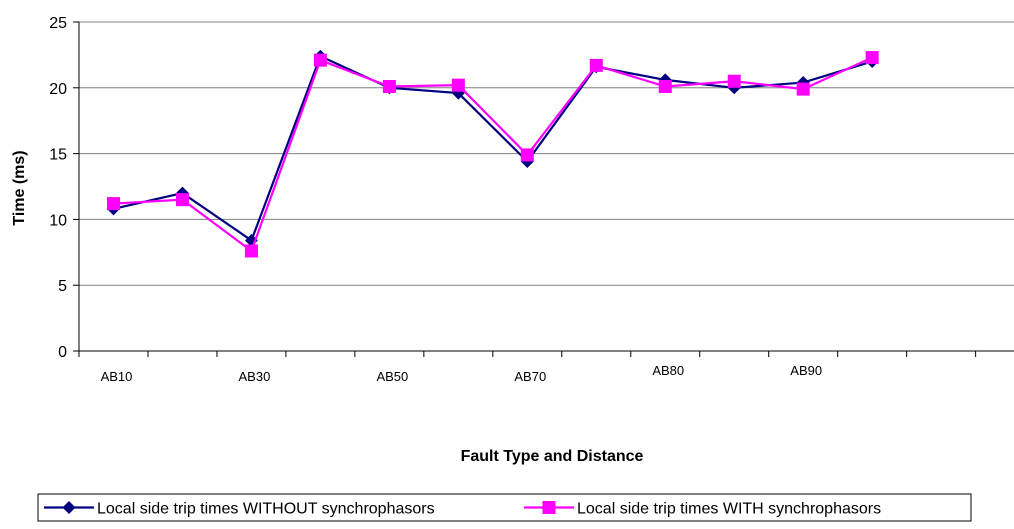  What do you see at coordinates (668, 370) in the screenshot?
I see `x-tick-label: AB80` at bounding box center [668, 370].